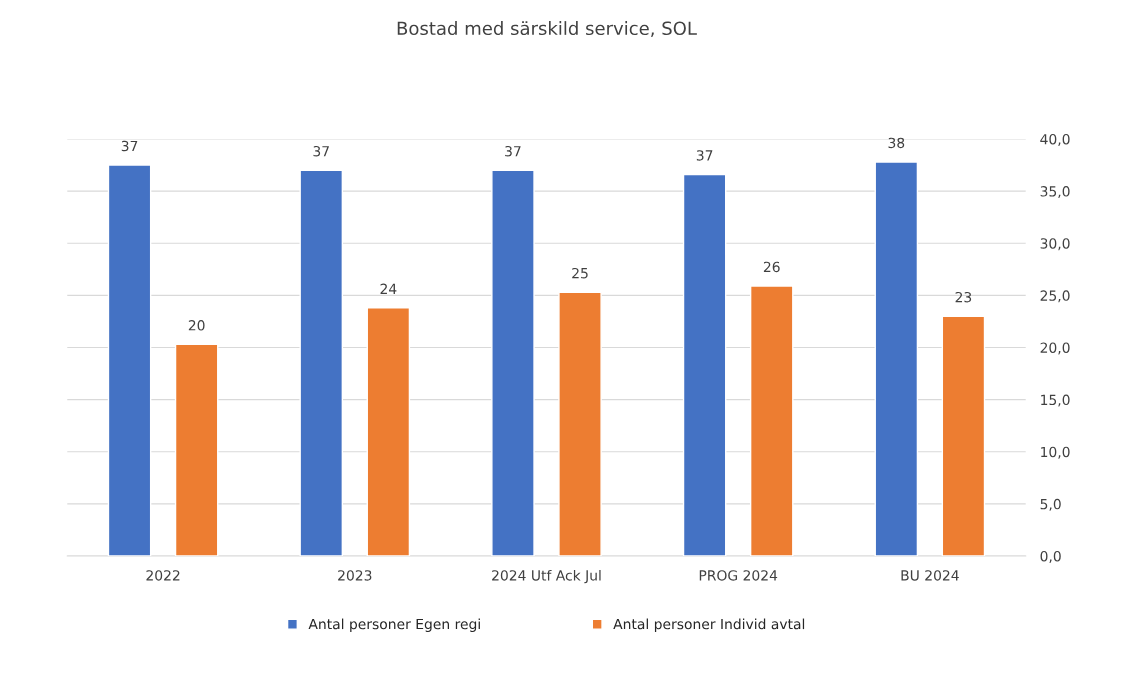 This screenshot has width=1121, height=695. Describe the element at coordinates (709, 625) in the screenshot. I see `legend-label: Antal personer Individ avtal` at that location.